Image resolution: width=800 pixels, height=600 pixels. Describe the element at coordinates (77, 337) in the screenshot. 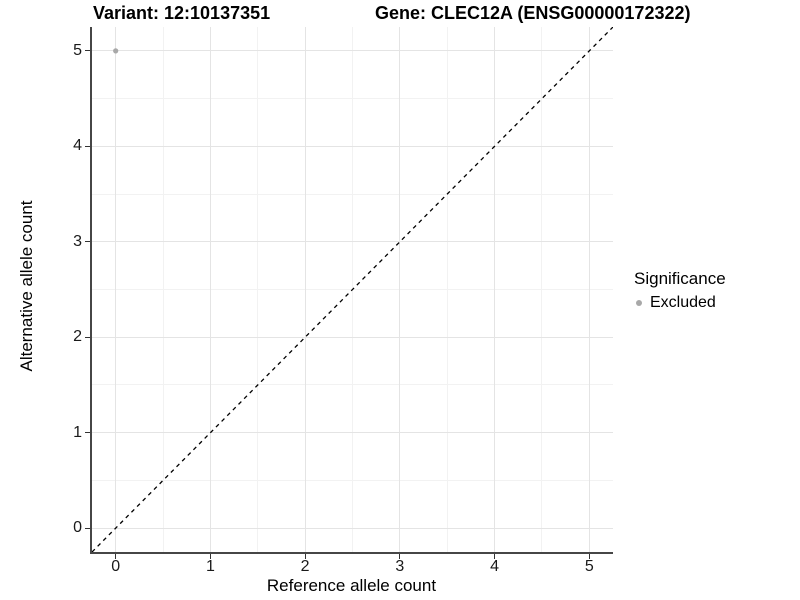

I see `y-tick-label: 2` at that location.